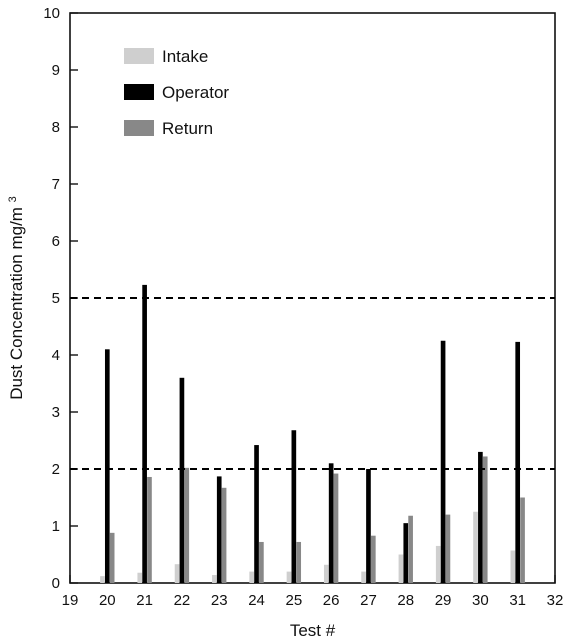 Image resolution: width=572 pixels, height=640 pixels. I want to click on x-tick-label: 31, so click(517, 600).